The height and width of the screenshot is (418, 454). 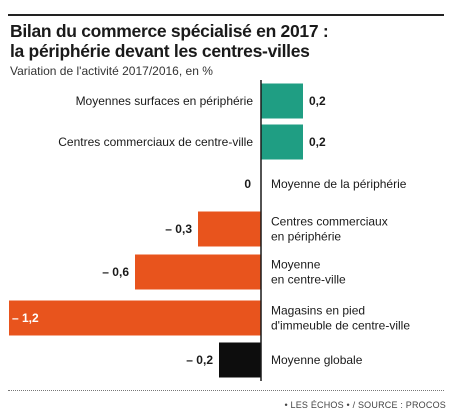 I want to click on value-label-0: 0,2, so click(x=317, y=101).